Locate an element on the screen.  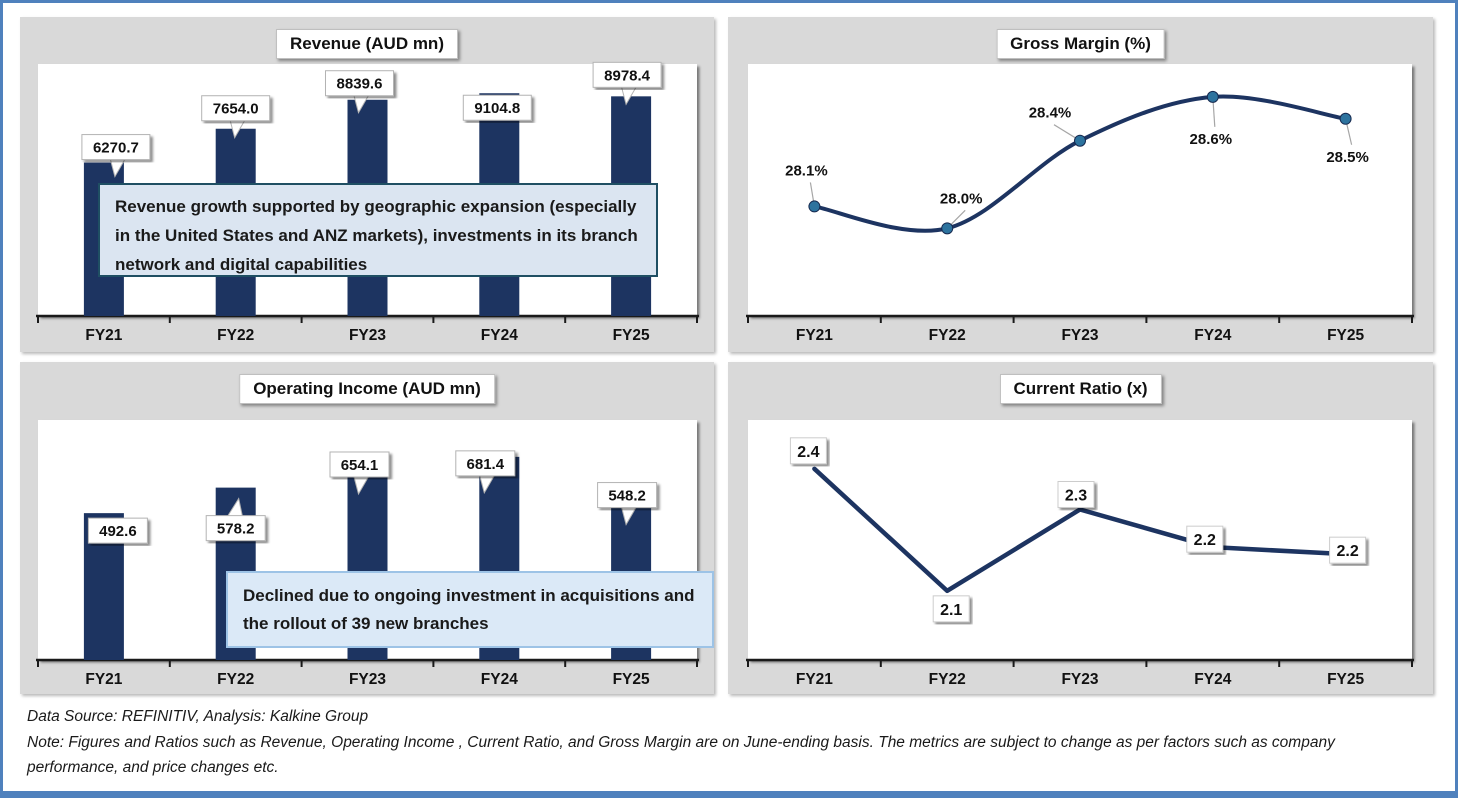
data-label: 492.6 is located at coordinates (118, 531).